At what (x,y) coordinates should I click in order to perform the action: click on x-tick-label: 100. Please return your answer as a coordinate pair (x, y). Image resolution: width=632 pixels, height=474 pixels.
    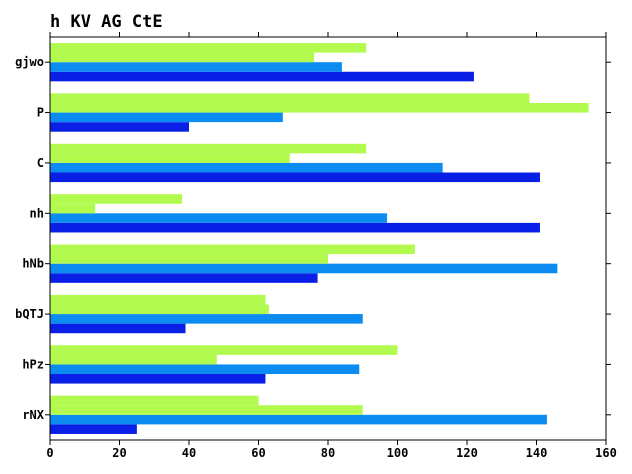
    Looking at the image, I should click on (398, 453).